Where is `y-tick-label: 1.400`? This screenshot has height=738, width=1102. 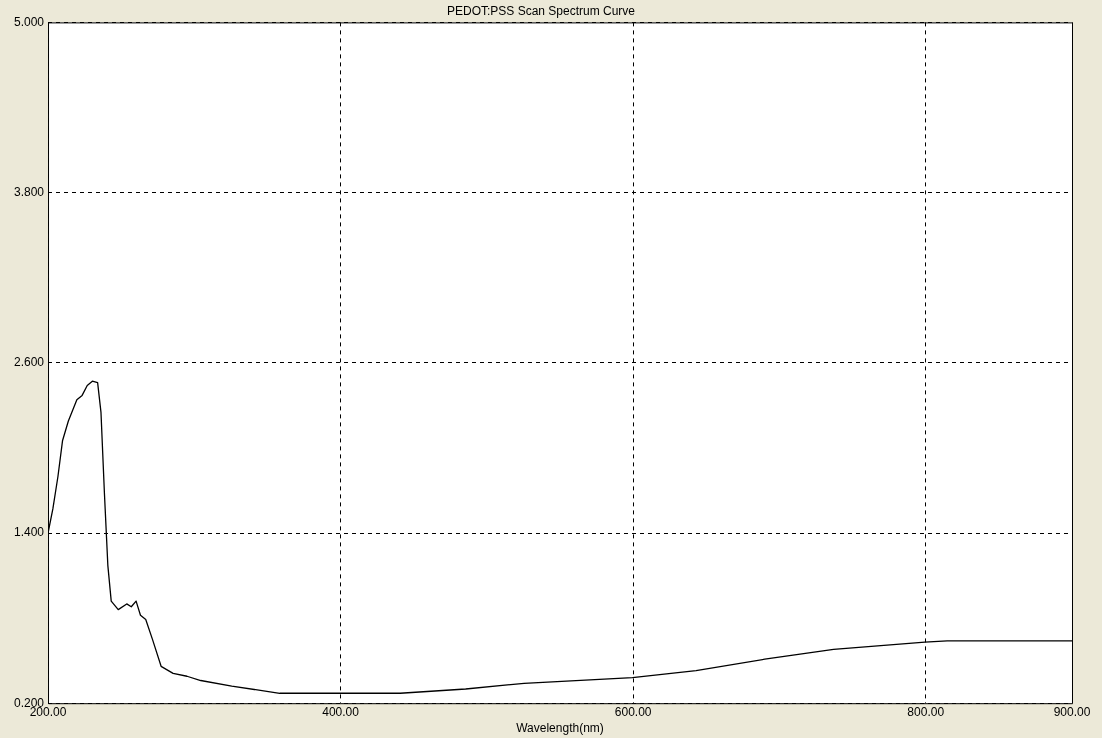 y-tick-label: 1.400 is located at coordinates (29, 532).